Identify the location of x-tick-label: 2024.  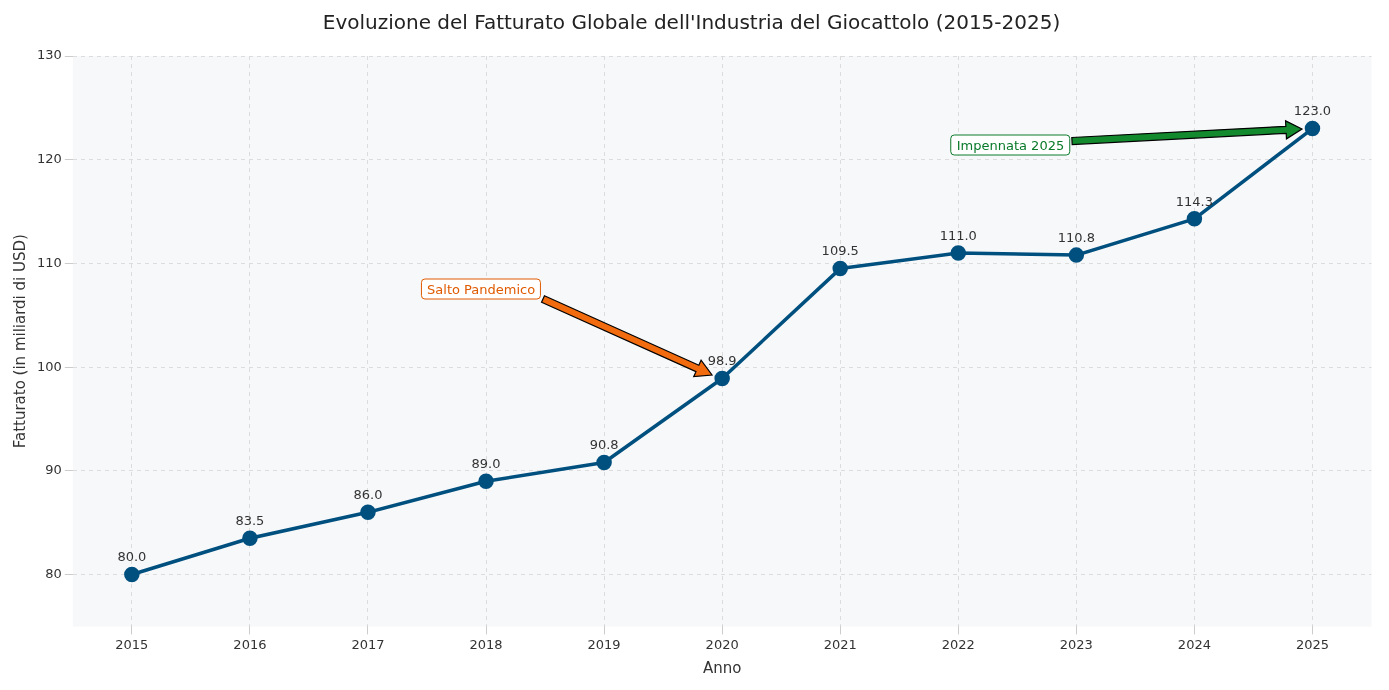
(1194, 644).